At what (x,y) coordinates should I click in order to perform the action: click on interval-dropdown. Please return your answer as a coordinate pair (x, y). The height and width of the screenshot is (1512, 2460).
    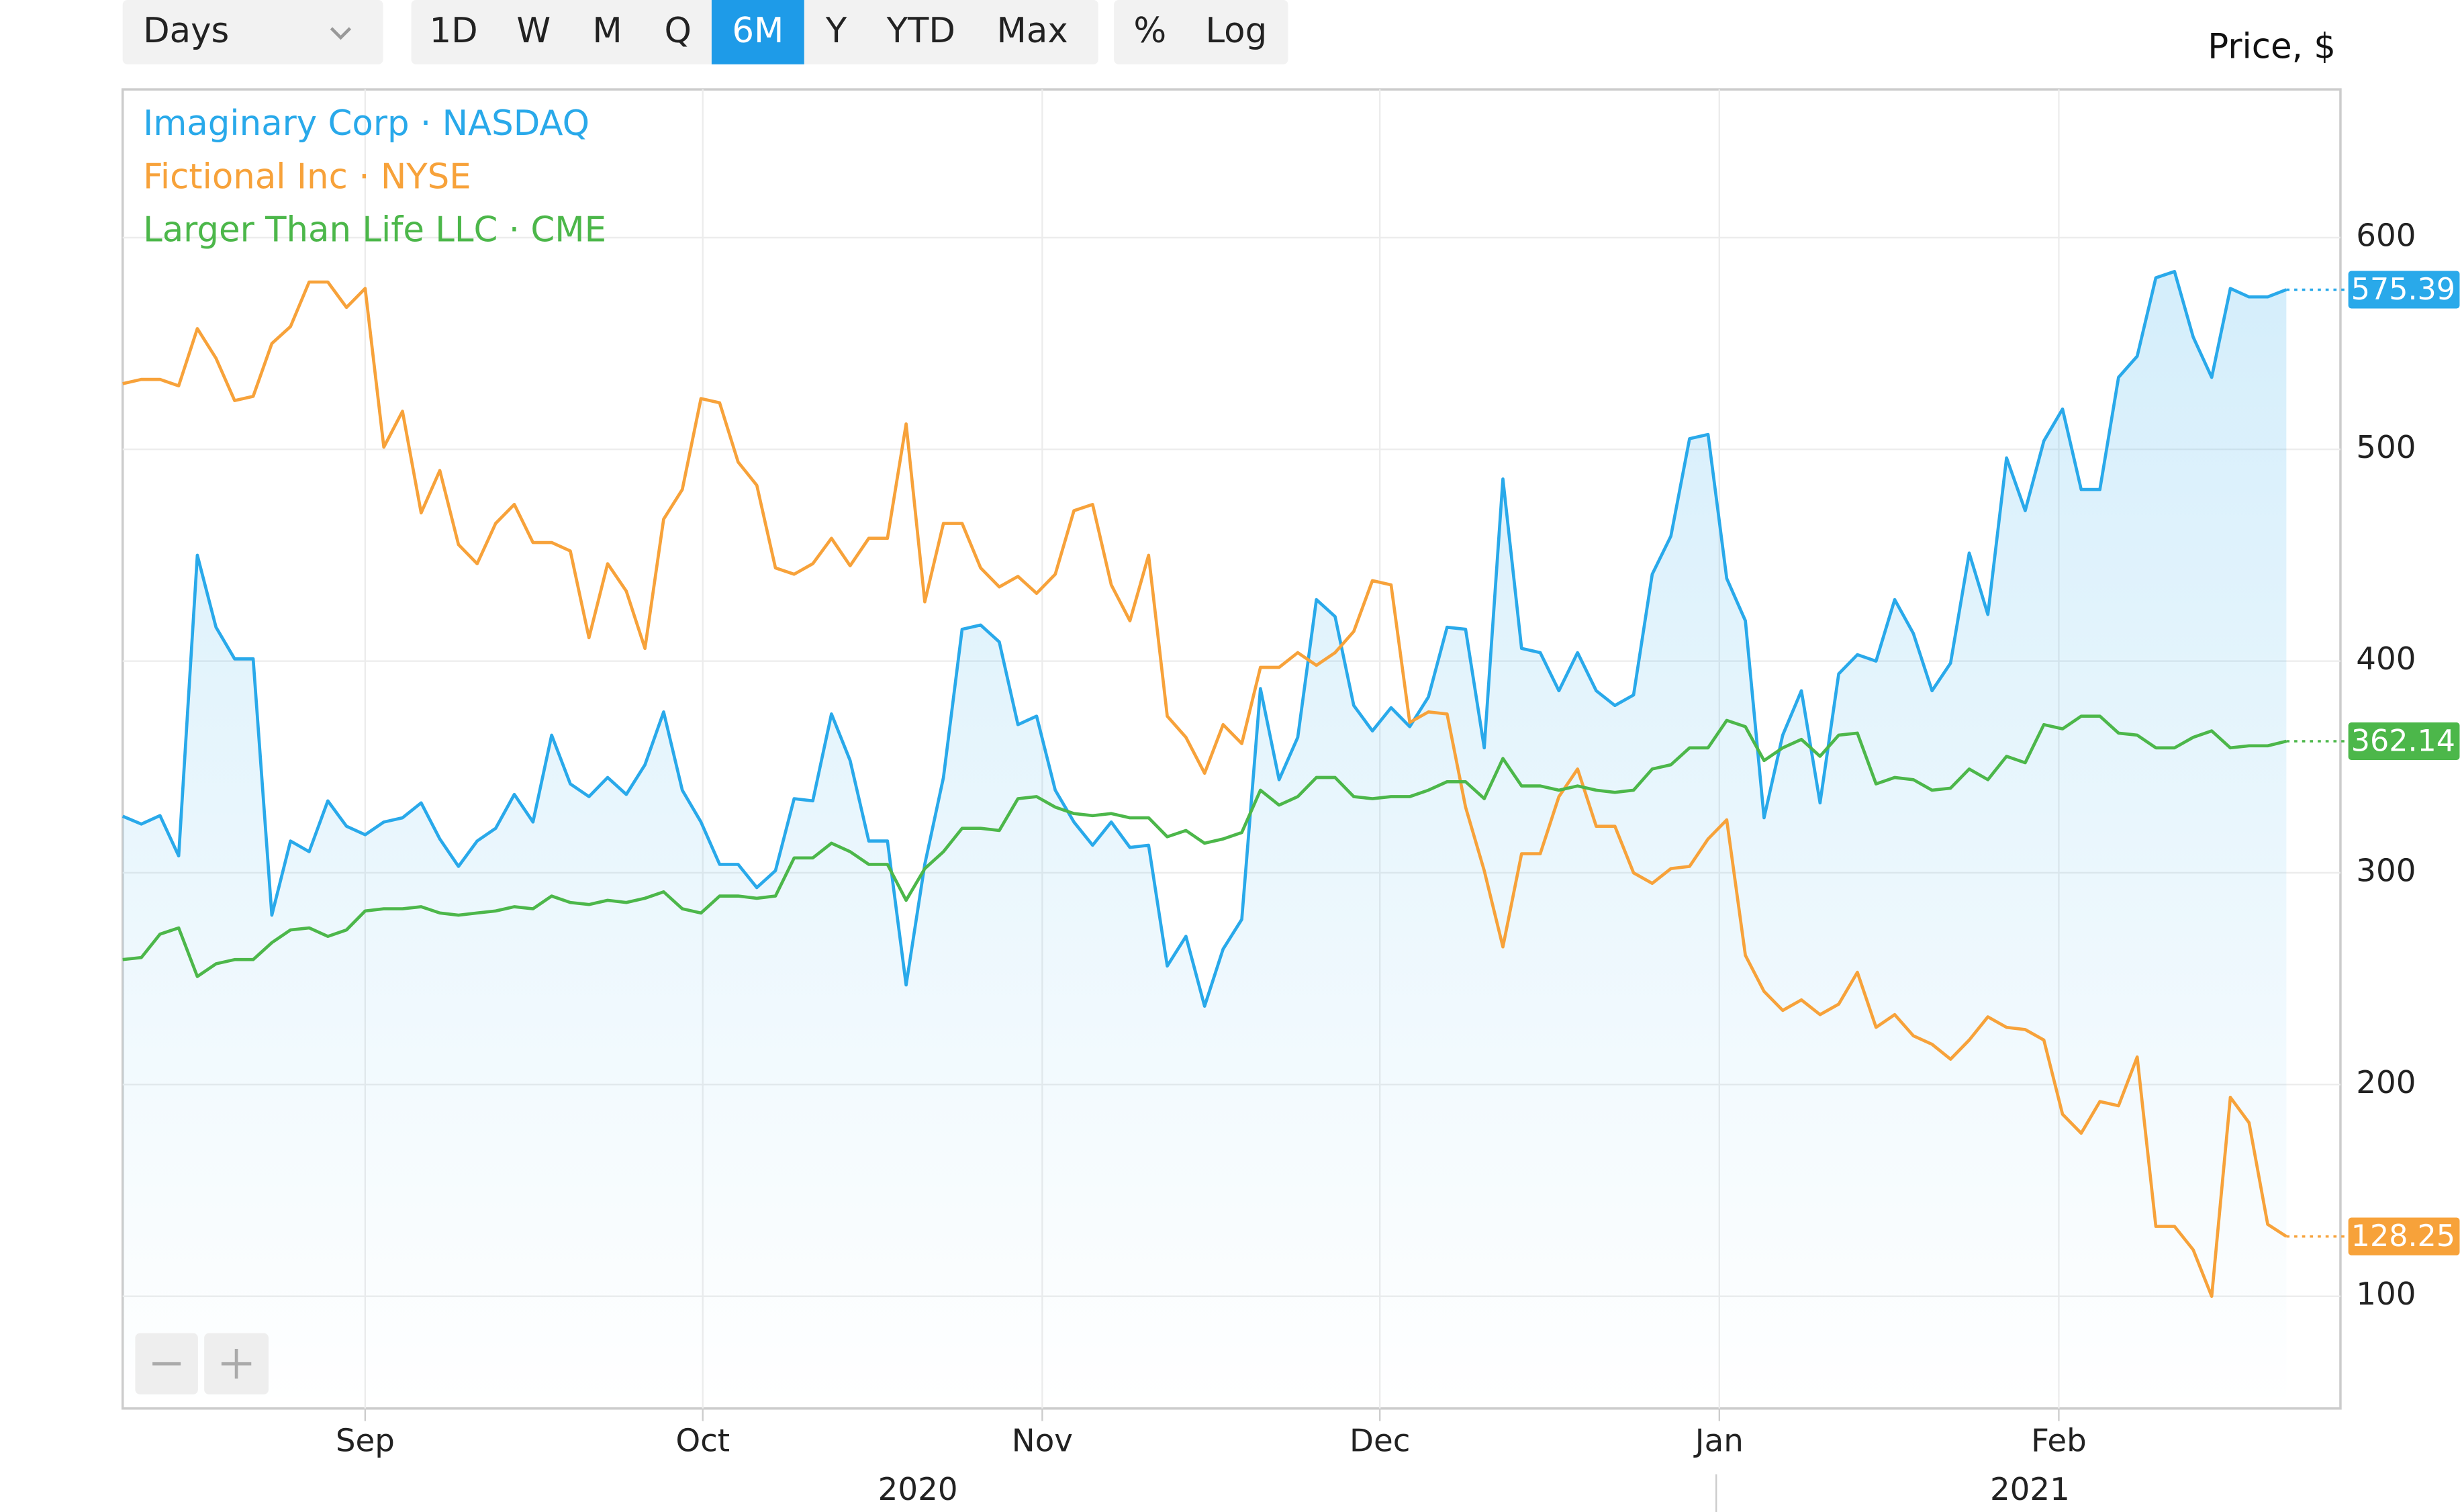
    Looking at the image, I should click on (253, 32).